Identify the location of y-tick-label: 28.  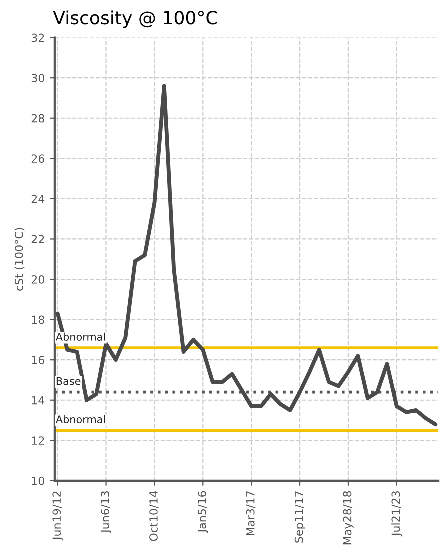
(38, 118).